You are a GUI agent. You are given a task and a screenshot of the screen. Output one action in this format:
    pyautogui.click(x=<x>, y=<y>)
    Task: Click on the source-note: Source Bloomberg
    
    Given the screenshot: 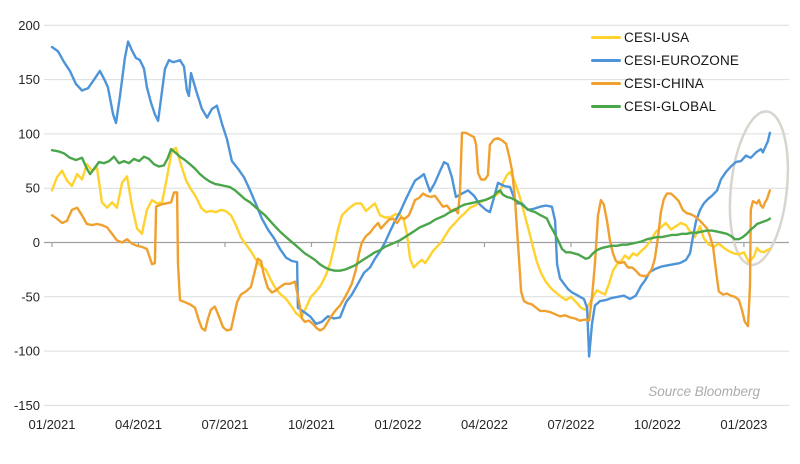 What is the action you would take?
    pyautogui.click(x=704, y=391)
    